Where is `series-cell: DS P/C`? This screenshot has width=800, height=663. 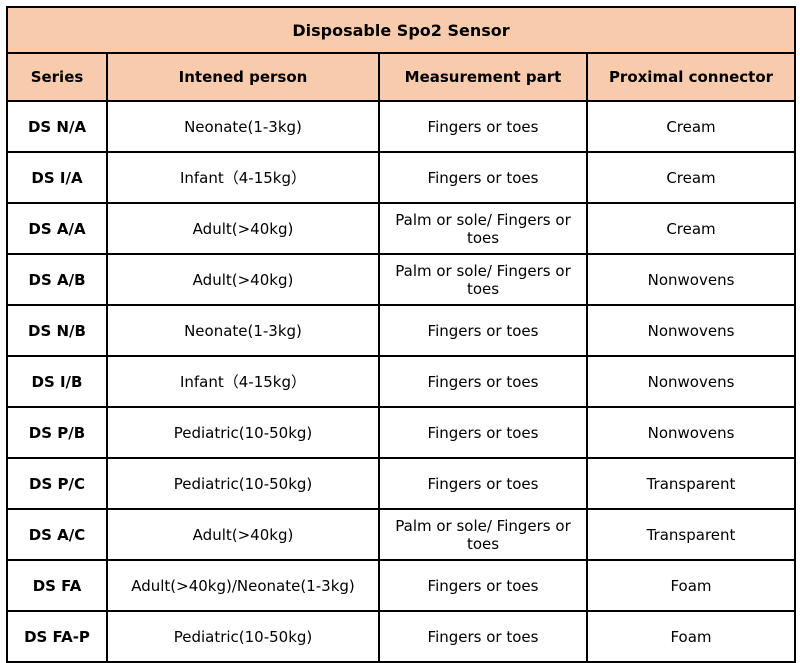
series-cell: DS P/C is located at coordinates (57, 483).